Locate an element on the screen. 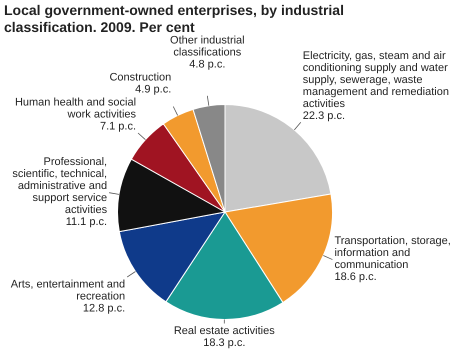 This screenshot has width=455, height=354. data-label: 12.8 p.c. is located at coordinates (104, 308).